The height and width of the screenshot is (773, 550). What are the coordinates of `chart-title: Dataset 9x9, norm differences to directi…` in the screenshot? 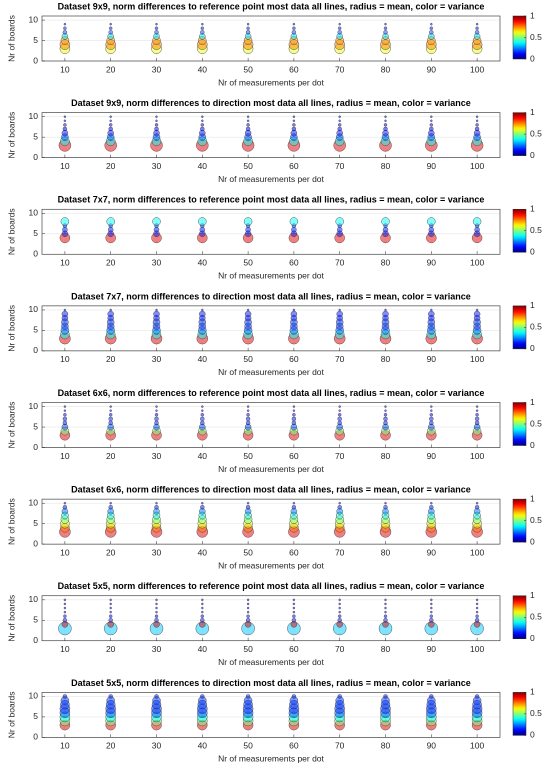 It's located at (271, 103).